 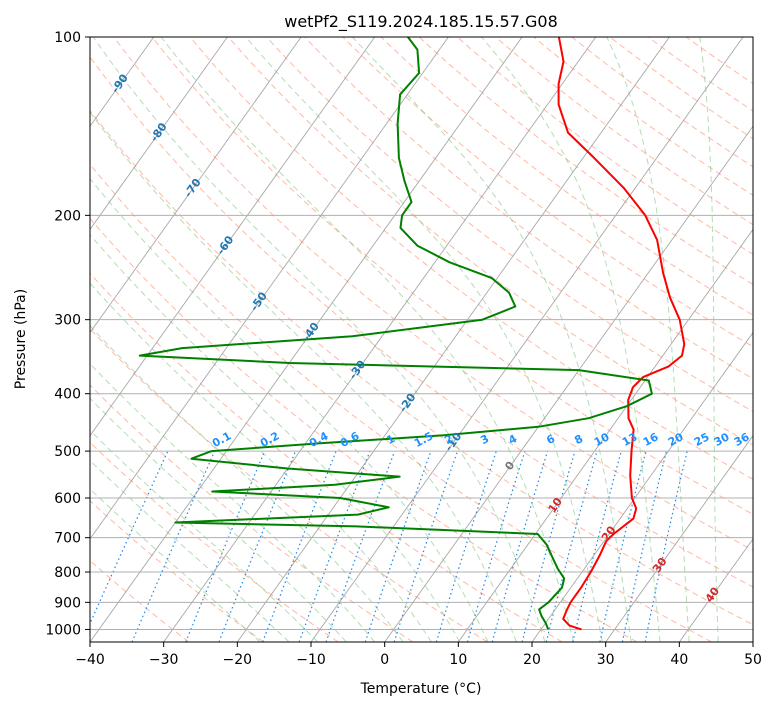 What do you see at coordinates (421, 689) in the screenshot?
I see `x-axis-title: Temperature (°C)` at bounding box center [421, 689].